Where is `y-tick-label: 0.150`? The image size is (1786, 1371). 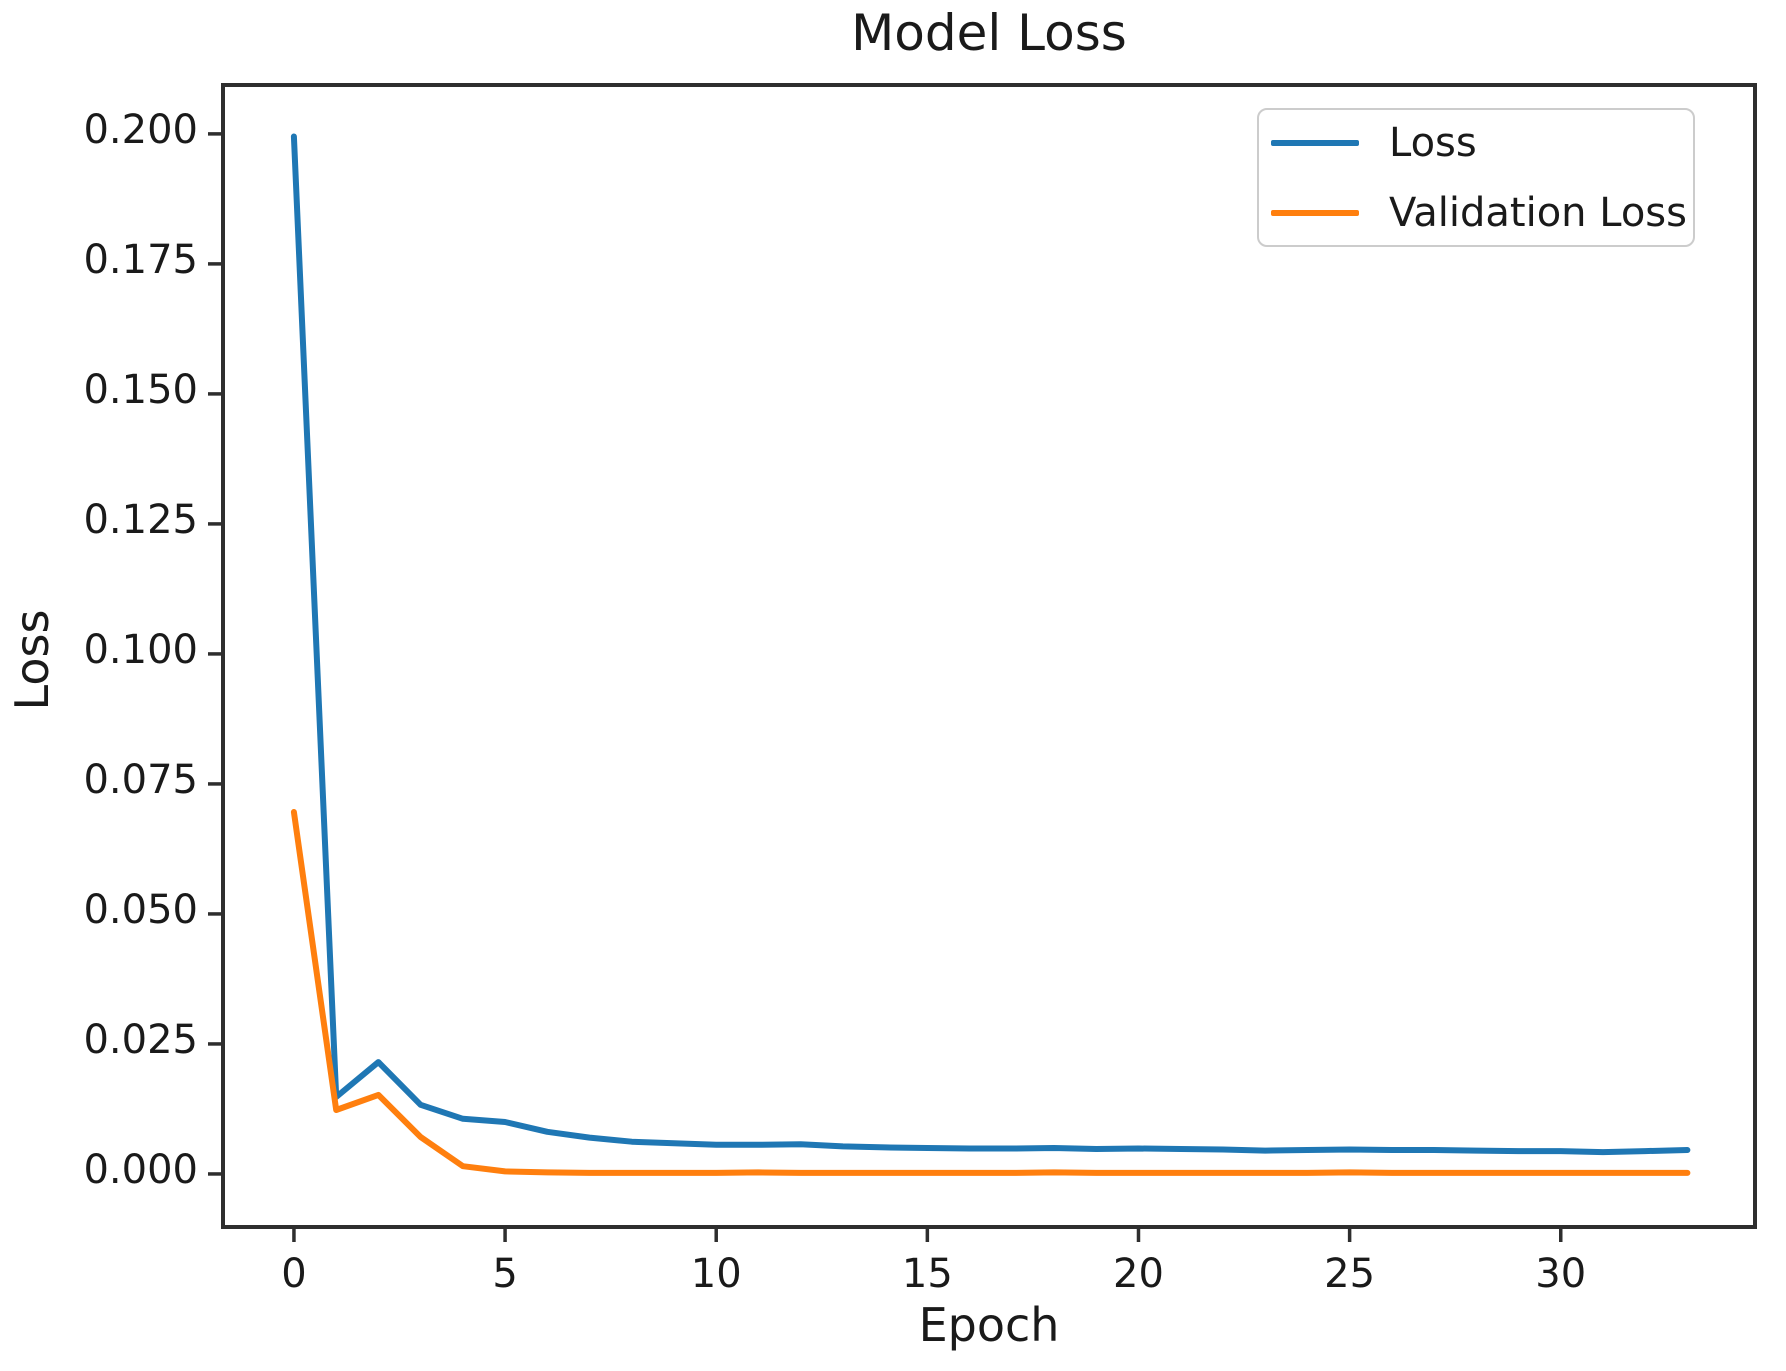
y-tick-label: 0.150 is located at coordinates (140, 389).